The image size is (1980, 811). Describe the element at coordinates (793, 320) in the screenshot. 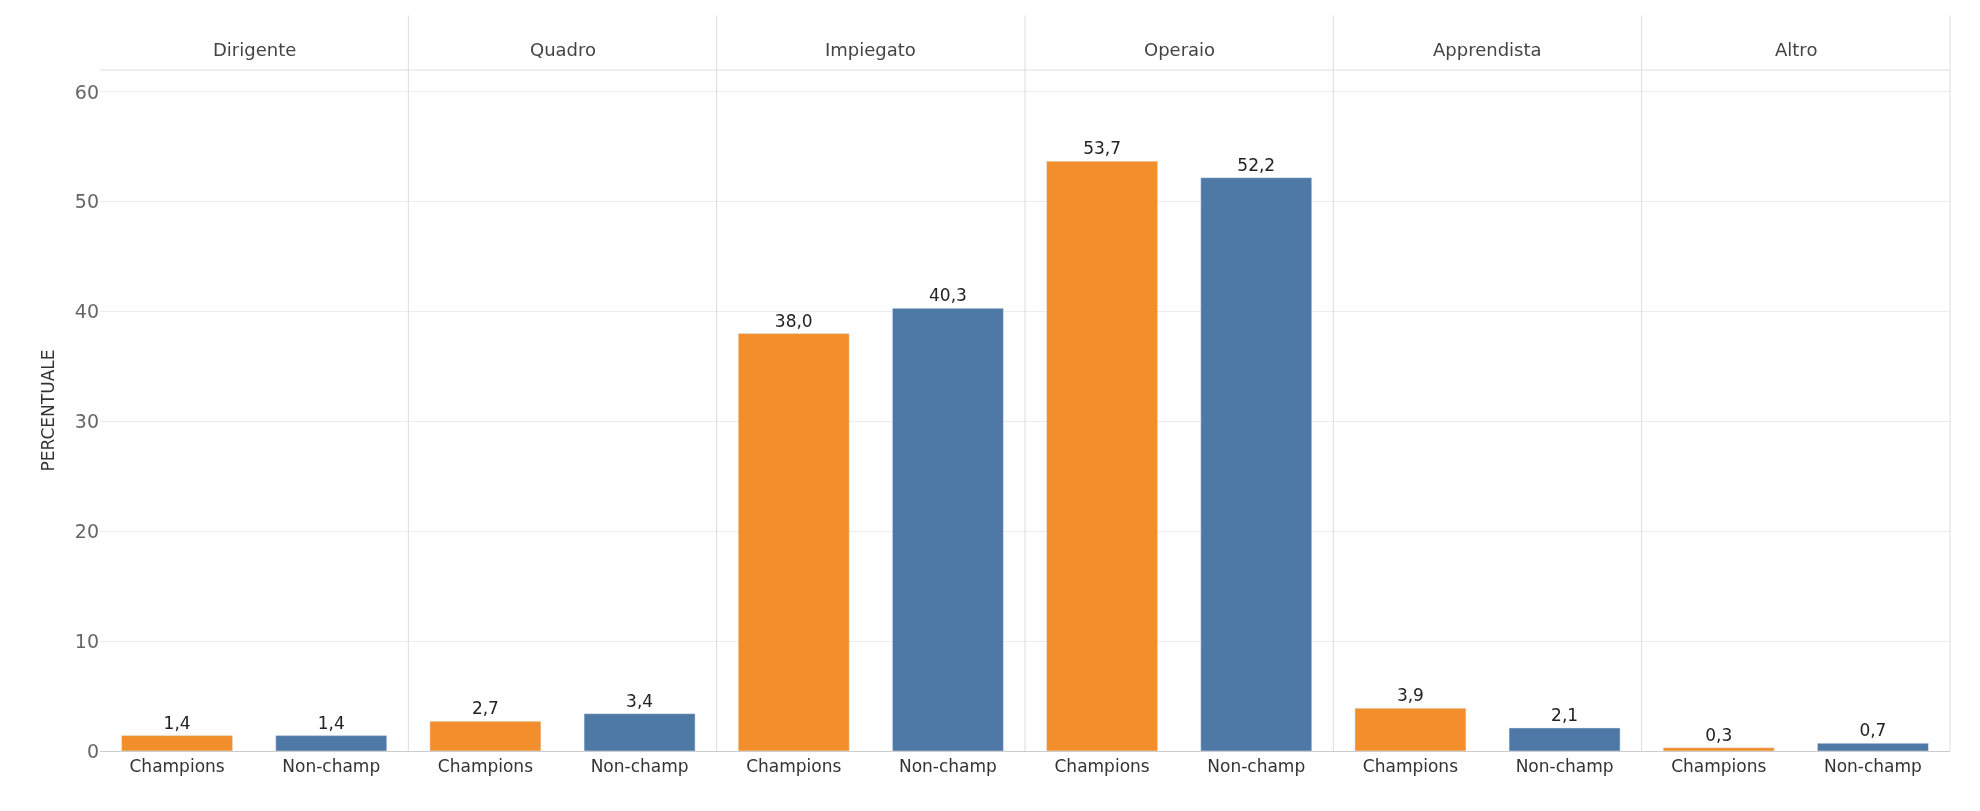

I see `data-label: 38,0` at that location.